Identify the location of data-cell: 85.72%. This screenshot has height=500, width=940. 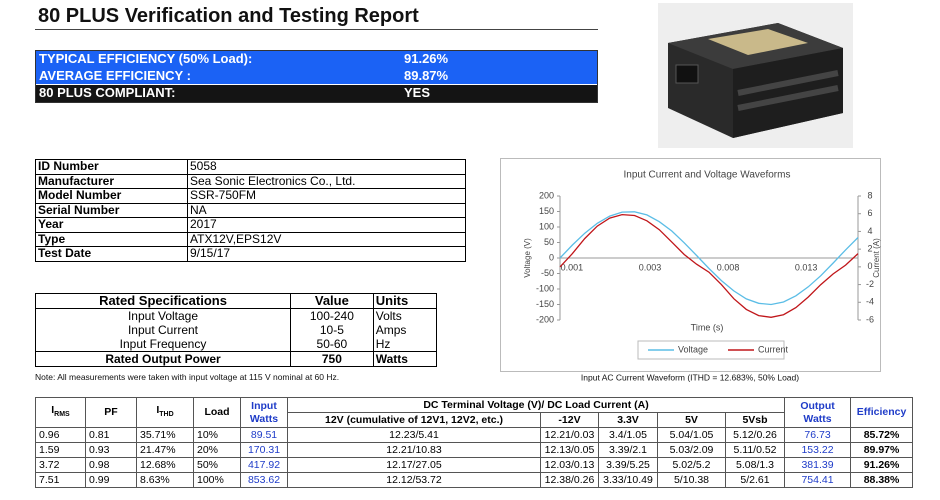
(882, 435).